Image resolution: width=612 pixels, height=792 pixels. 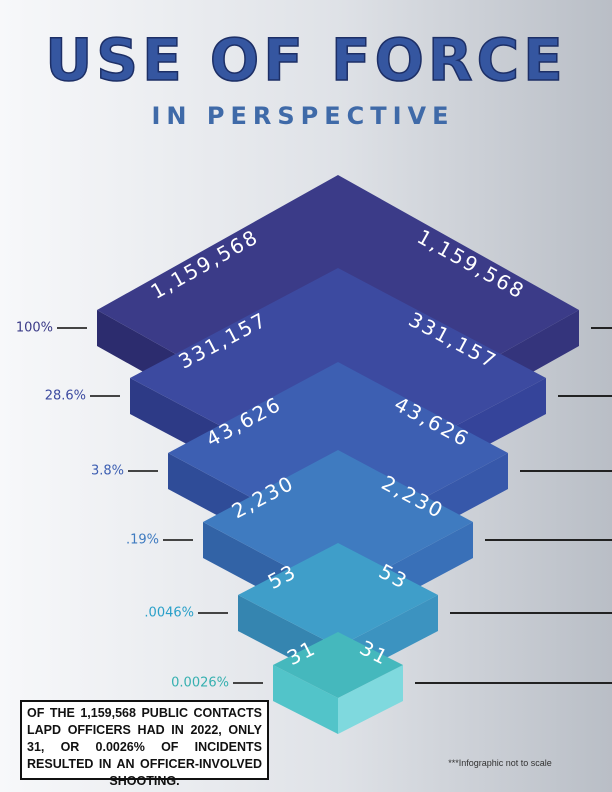 I want to click on percent-label: .0046%, so click(x=169, y=613).